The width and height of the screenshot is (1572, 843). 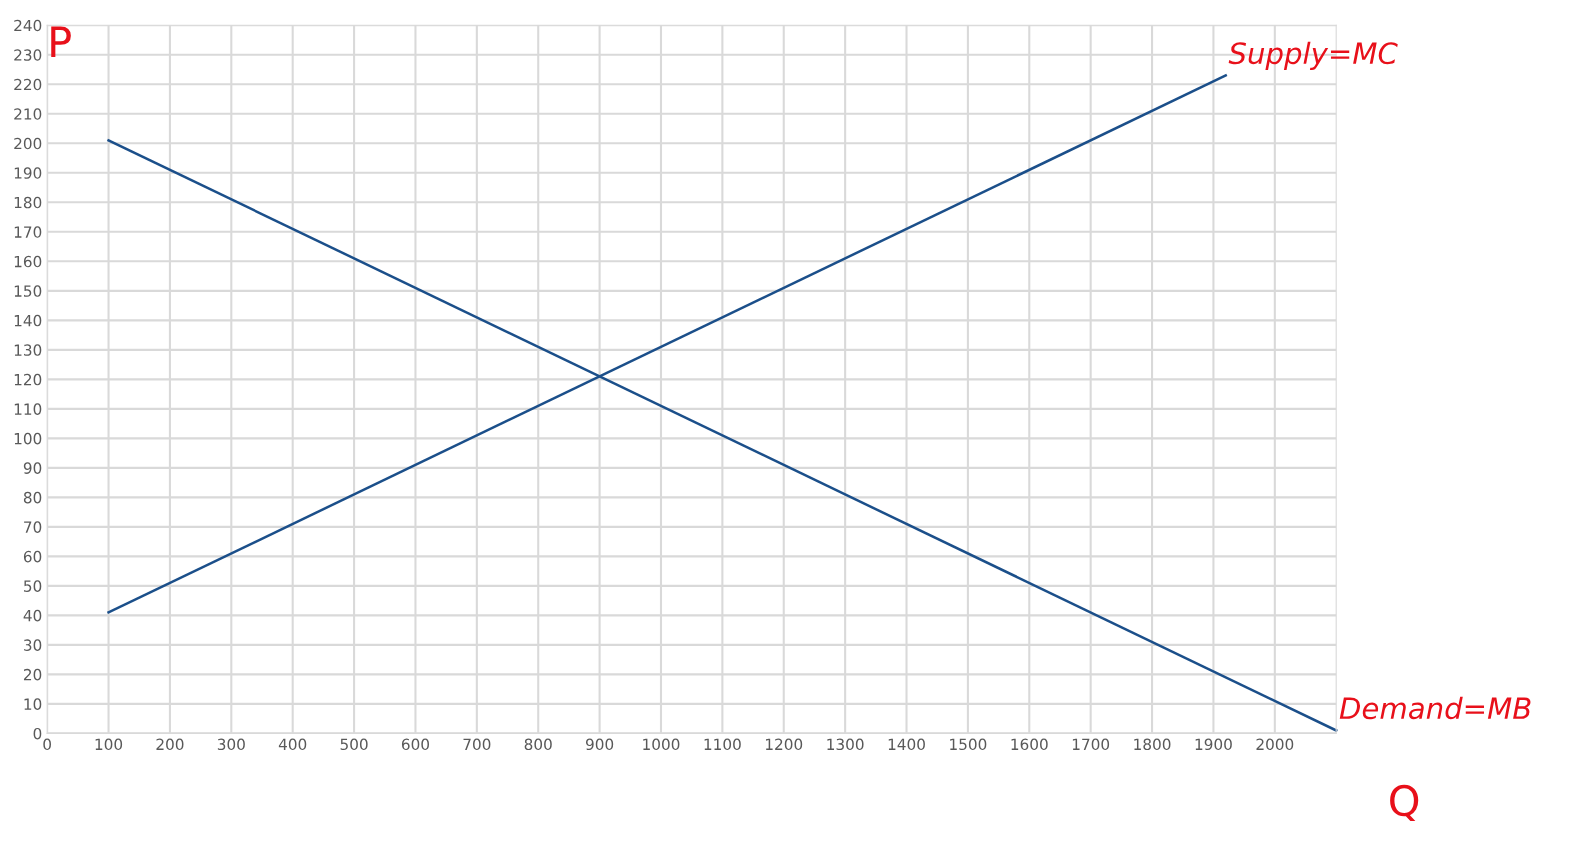 What do you see at coordinates (1313, 55) in the screenshot?
I see `annotation: Supply=MC` at bounding box center [1313, 55].